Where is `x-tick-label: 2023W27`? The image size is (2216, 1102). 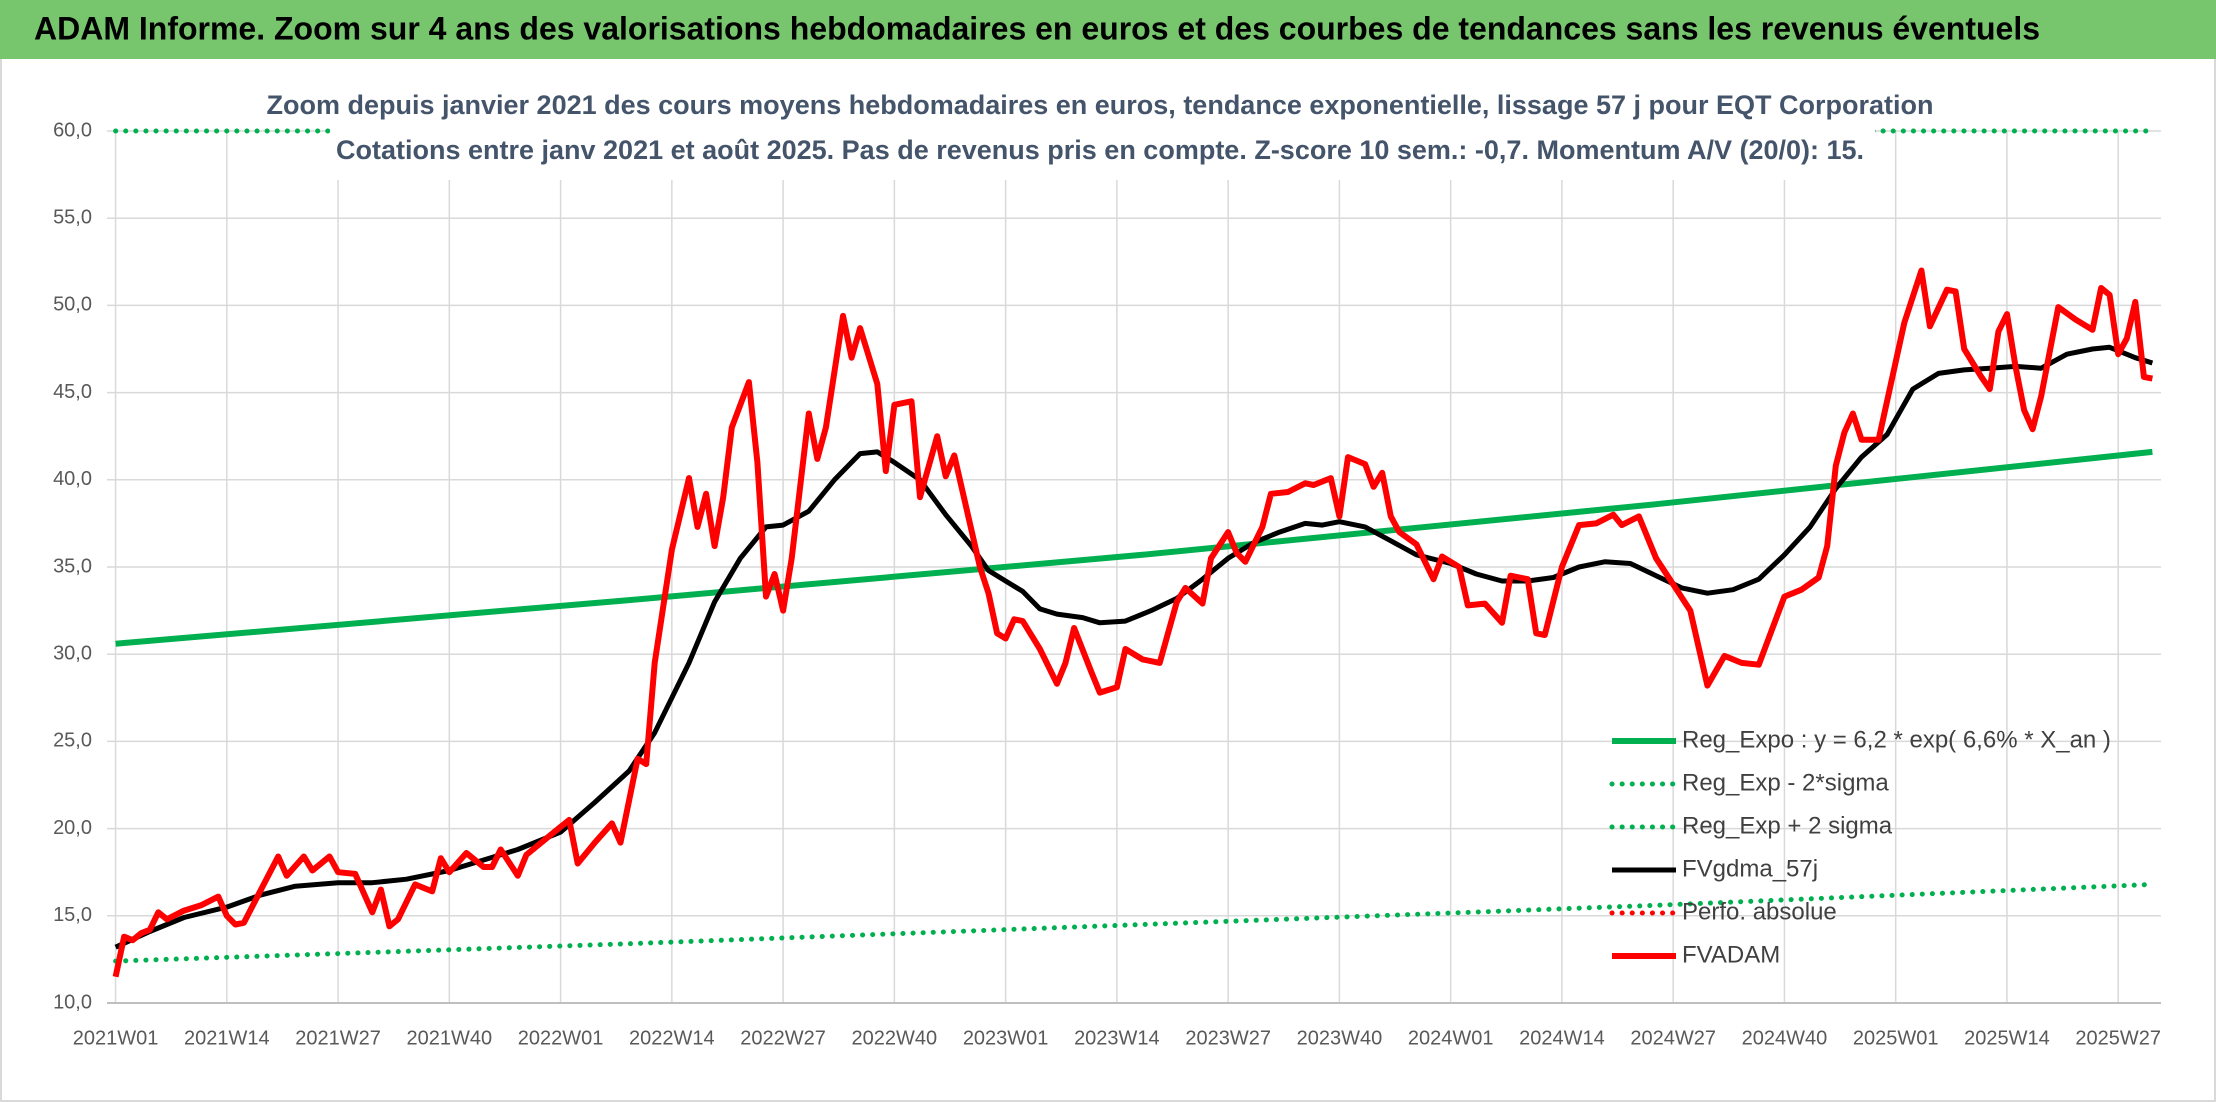 x-tick-label: 2023W27 is located at coordinates (1228, 1038).